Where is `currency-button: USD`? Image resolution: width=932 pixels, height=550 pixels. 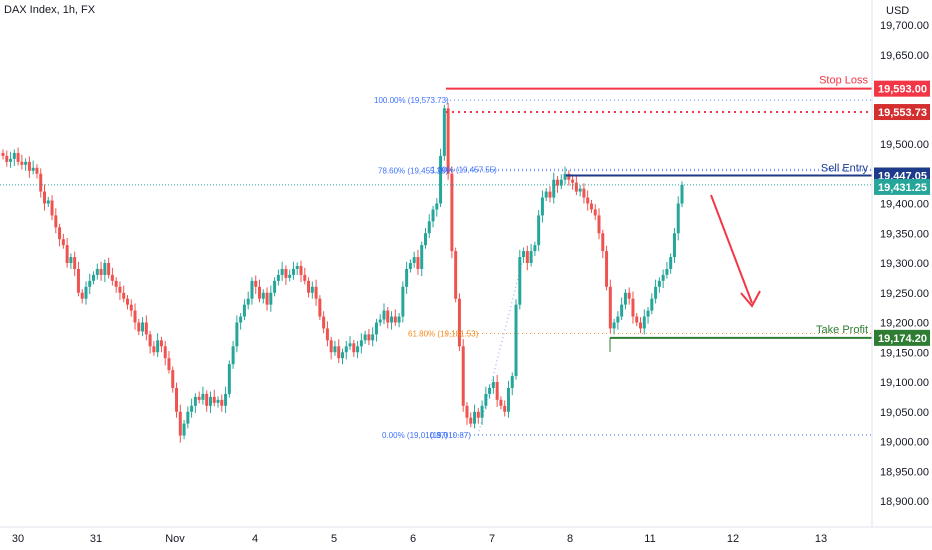
currency-button: USD is located at coordinates (898, 11).